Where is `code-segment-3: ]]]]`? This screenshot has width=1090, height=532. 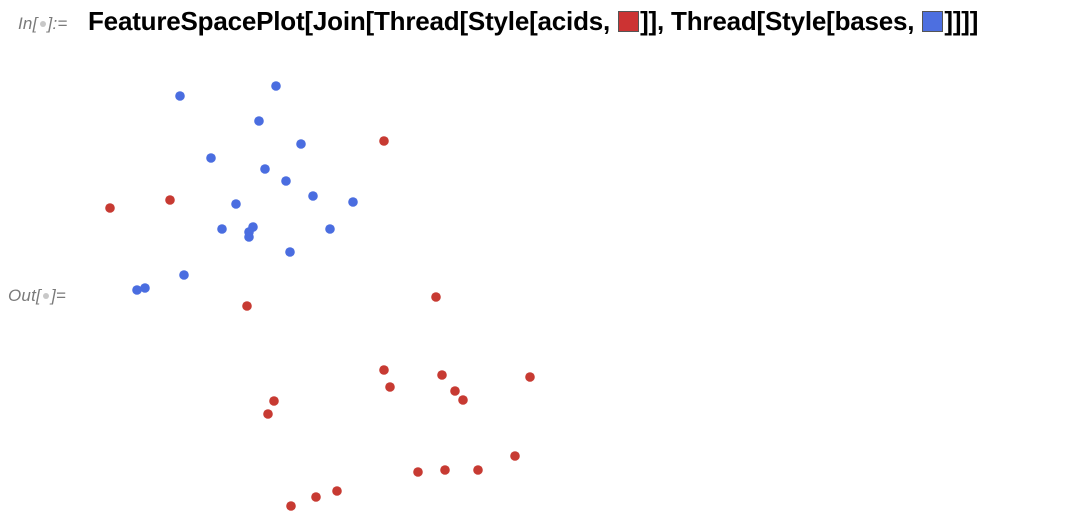
code-segment-3: ]]]] is located at coordinates (961, 21).